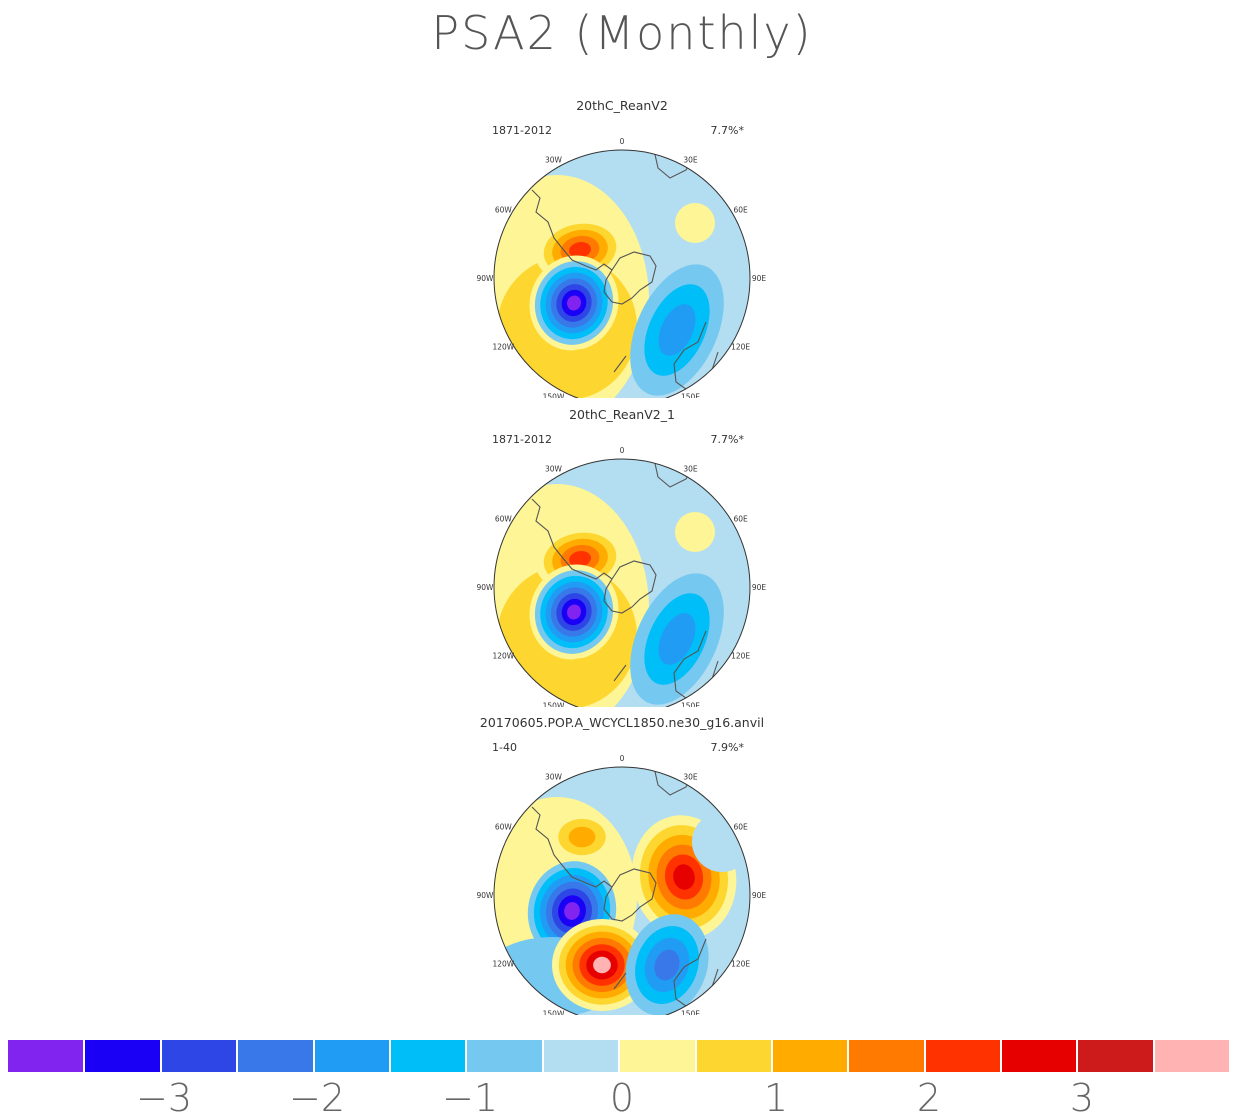 This screenshot has height=1120, width=1244. Describe the element at coordinates (1082, 1098) in the screenshot. I see `colorbar-tick-label: 3` at that location.